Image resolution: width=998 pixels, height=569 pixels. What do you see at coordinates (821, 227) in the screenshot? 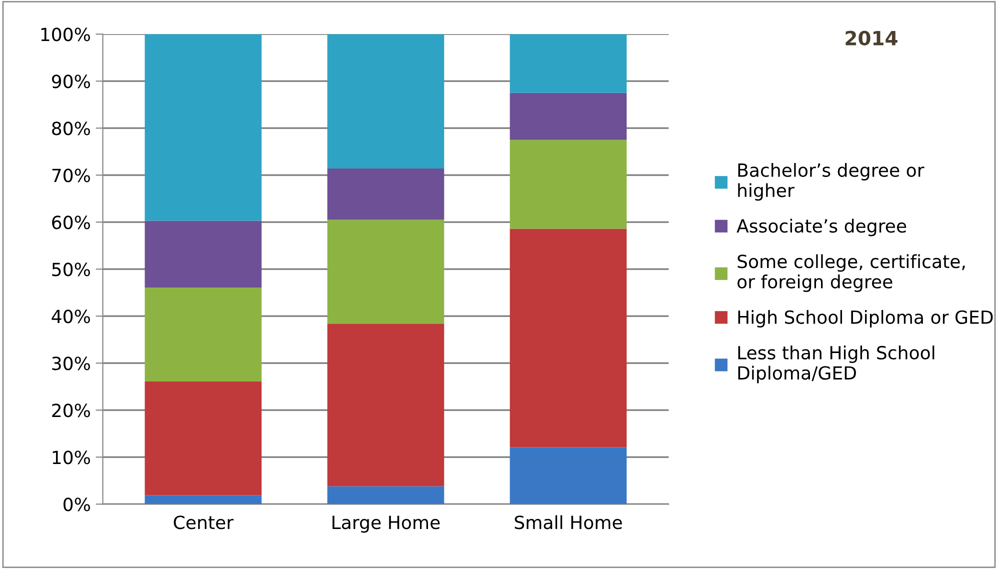
I see `legend-label: Associate’s degree` at bounding box center [821, 227].